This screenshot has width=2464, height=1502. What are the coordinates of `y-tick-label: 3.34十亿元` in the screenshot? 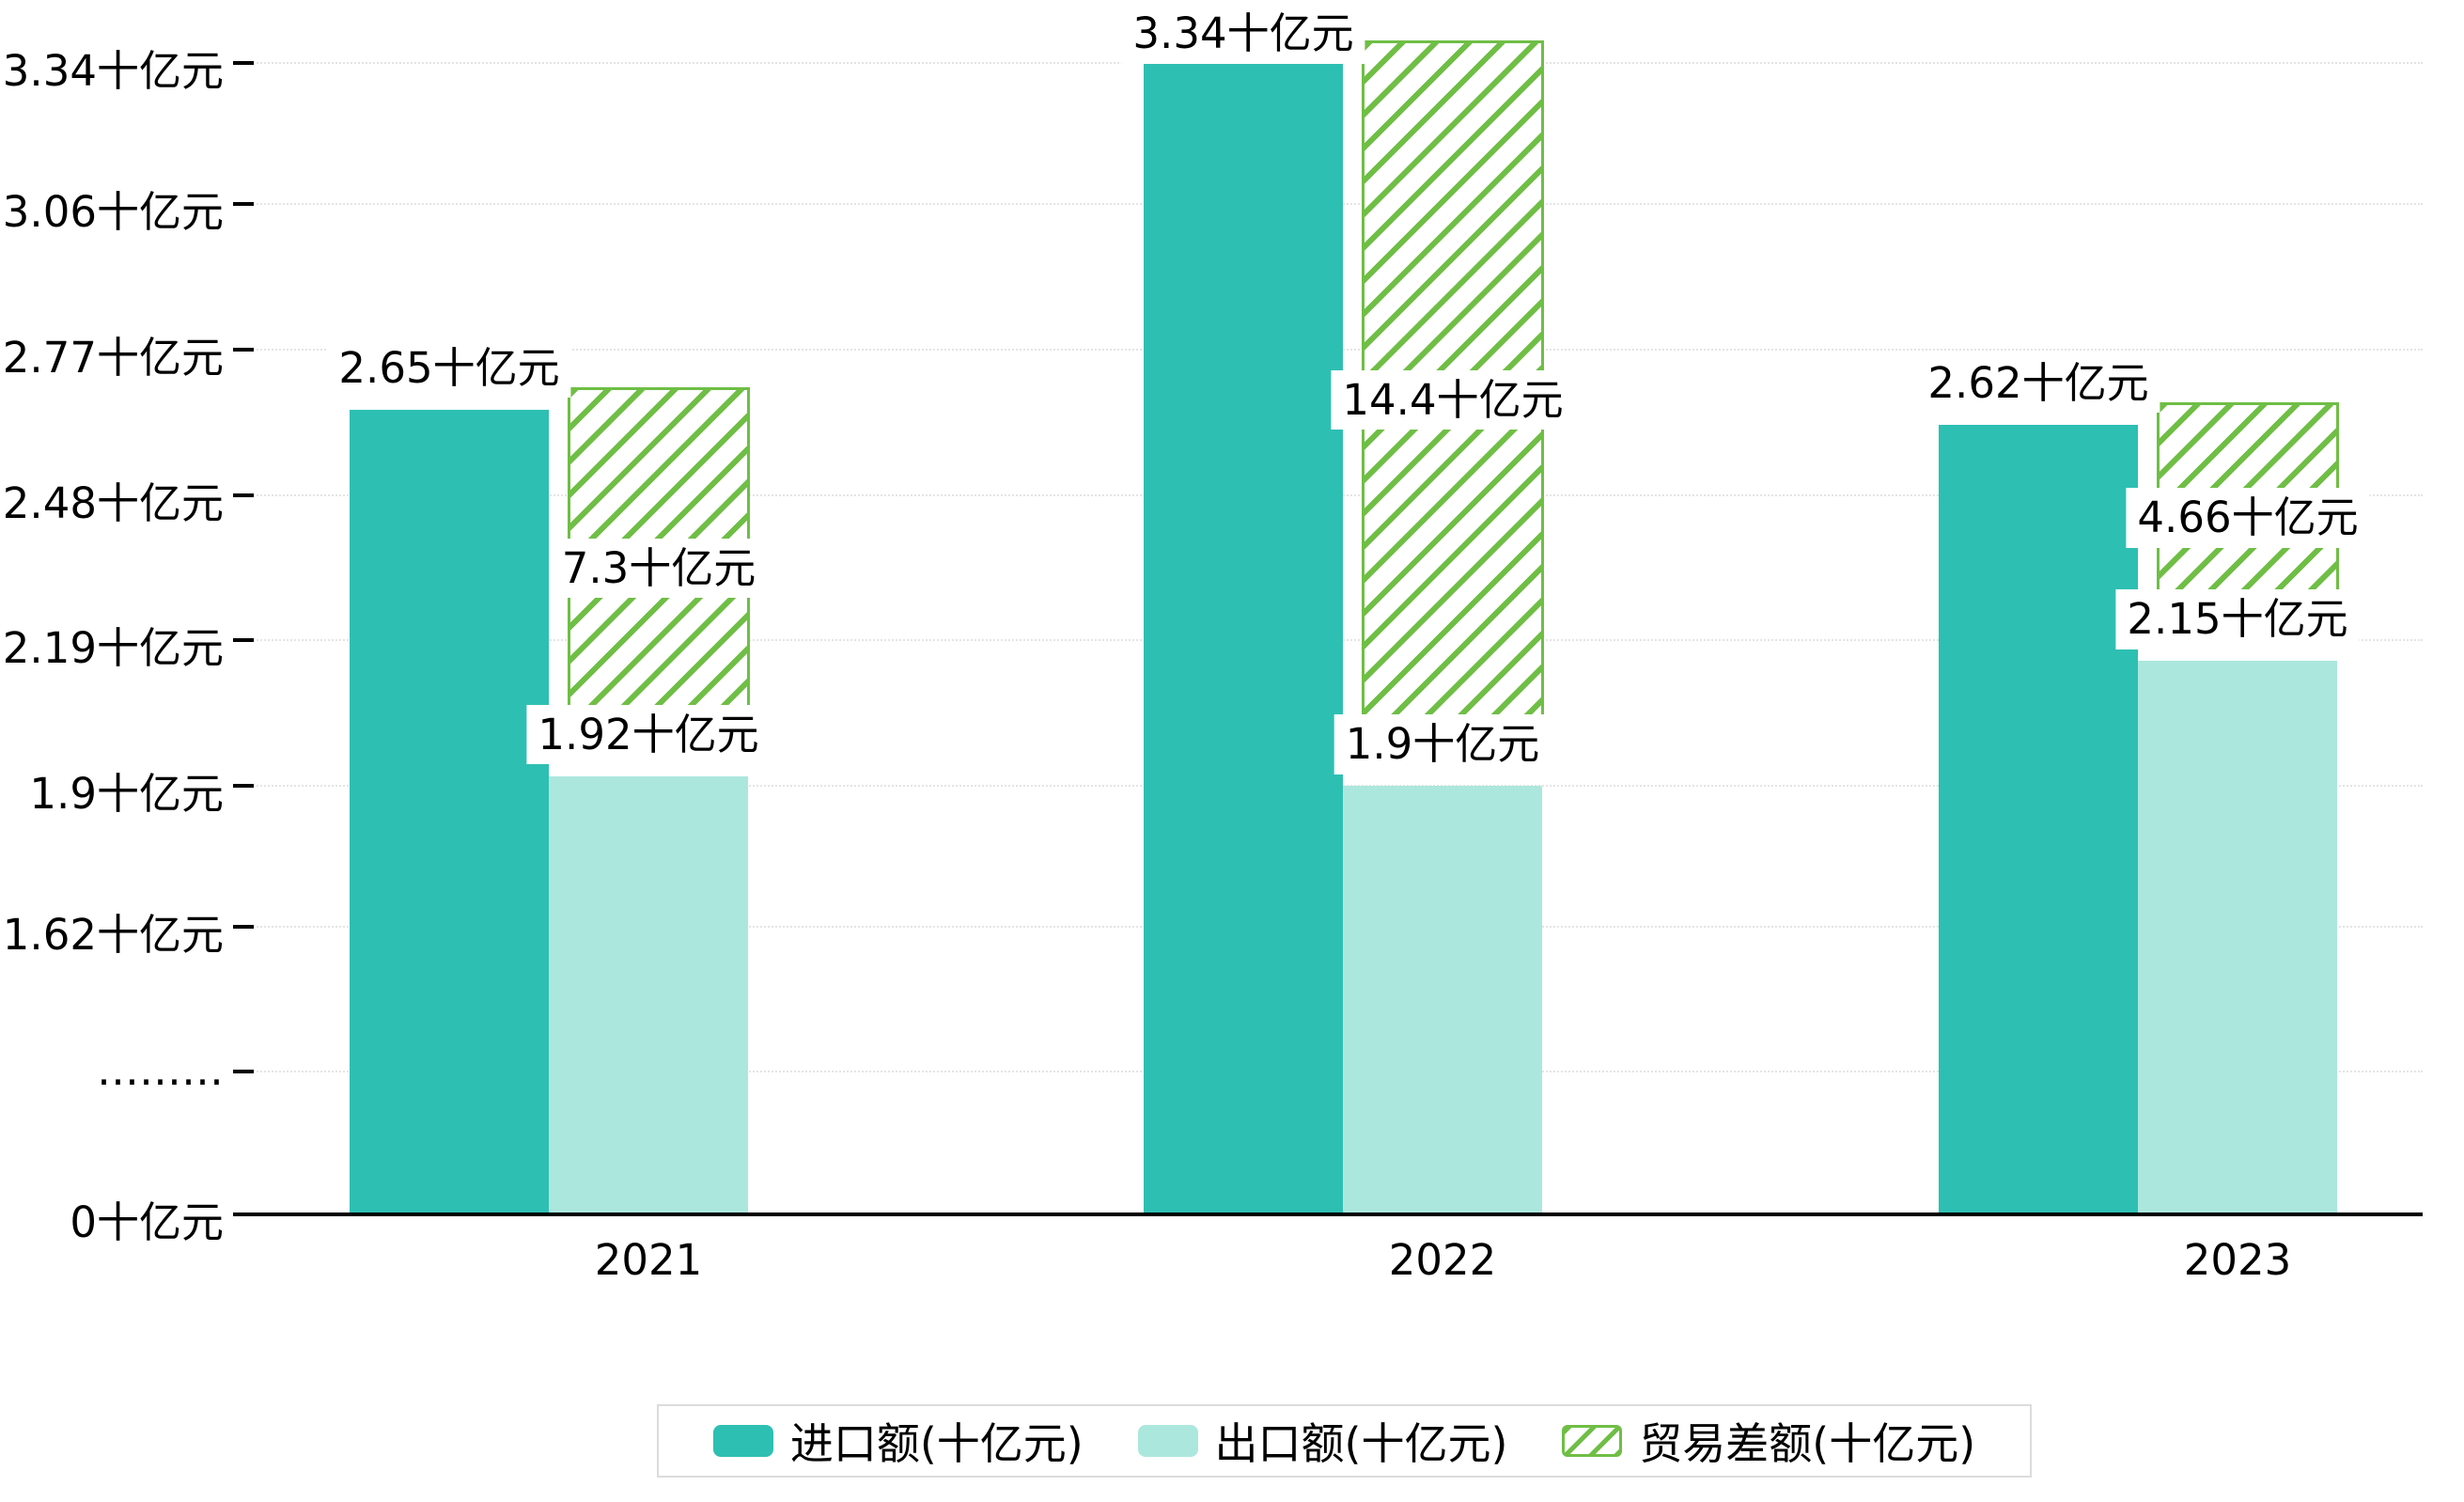 It's located at (113, 71).